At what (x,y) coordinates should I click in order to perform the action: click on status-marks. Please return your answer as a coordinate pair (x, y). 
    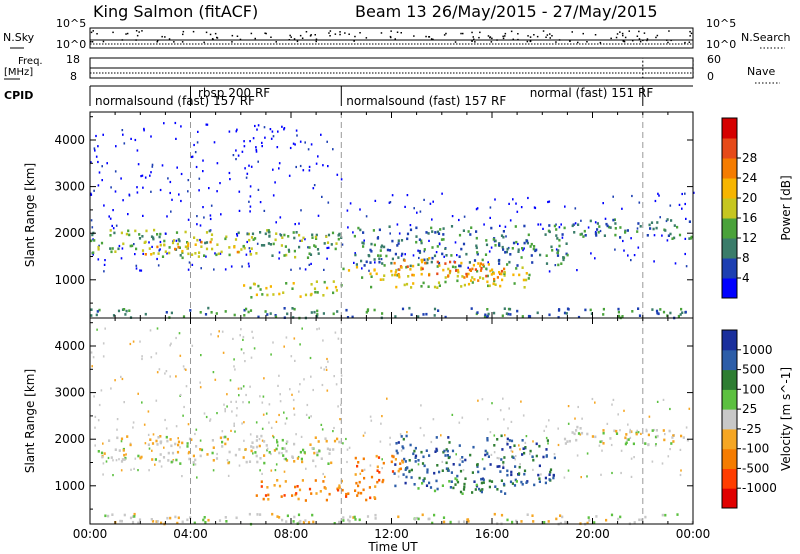
    Looking at the image, I should click on (392, 54).